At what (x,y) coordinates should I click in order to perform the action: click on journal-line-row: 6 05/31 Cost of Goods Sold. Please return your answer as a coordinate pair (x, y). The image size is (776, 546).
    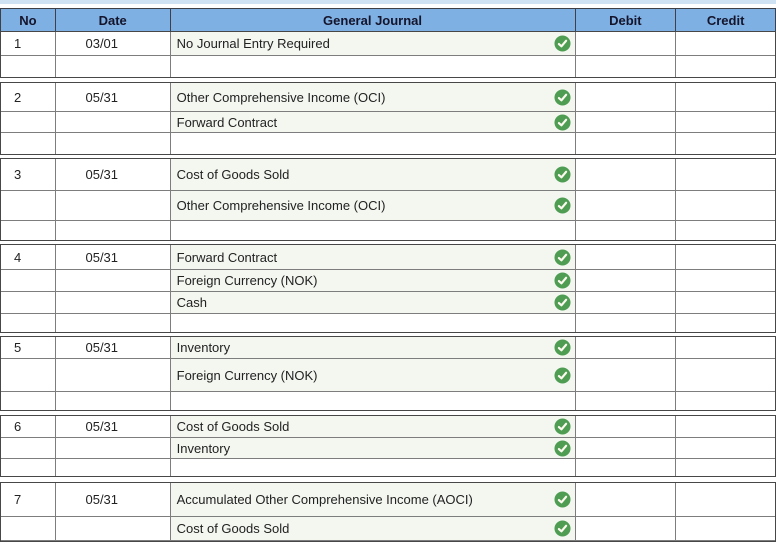
    Looking at the image, I should click on (388, 427).